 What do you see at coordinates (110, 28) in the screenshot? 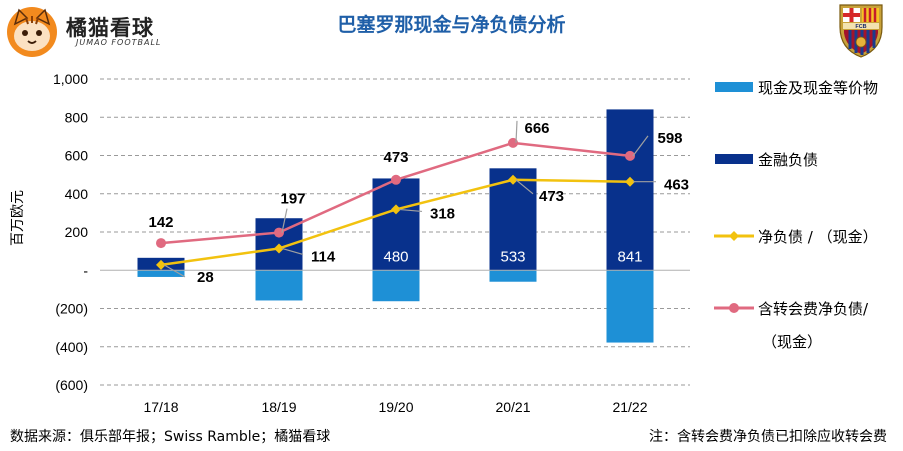
I see `brand-name: 橘猫看球` at bounding box center [110, 28].